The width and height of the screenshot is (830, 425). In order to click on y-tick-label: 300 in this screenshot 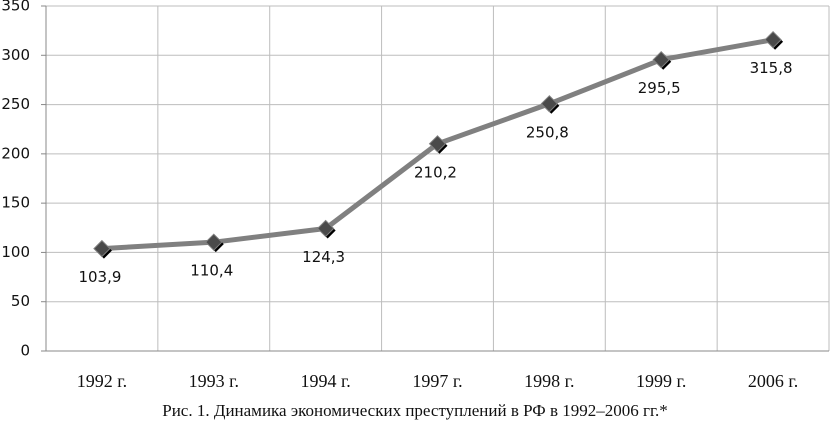, I will do `click(15, 55)`.